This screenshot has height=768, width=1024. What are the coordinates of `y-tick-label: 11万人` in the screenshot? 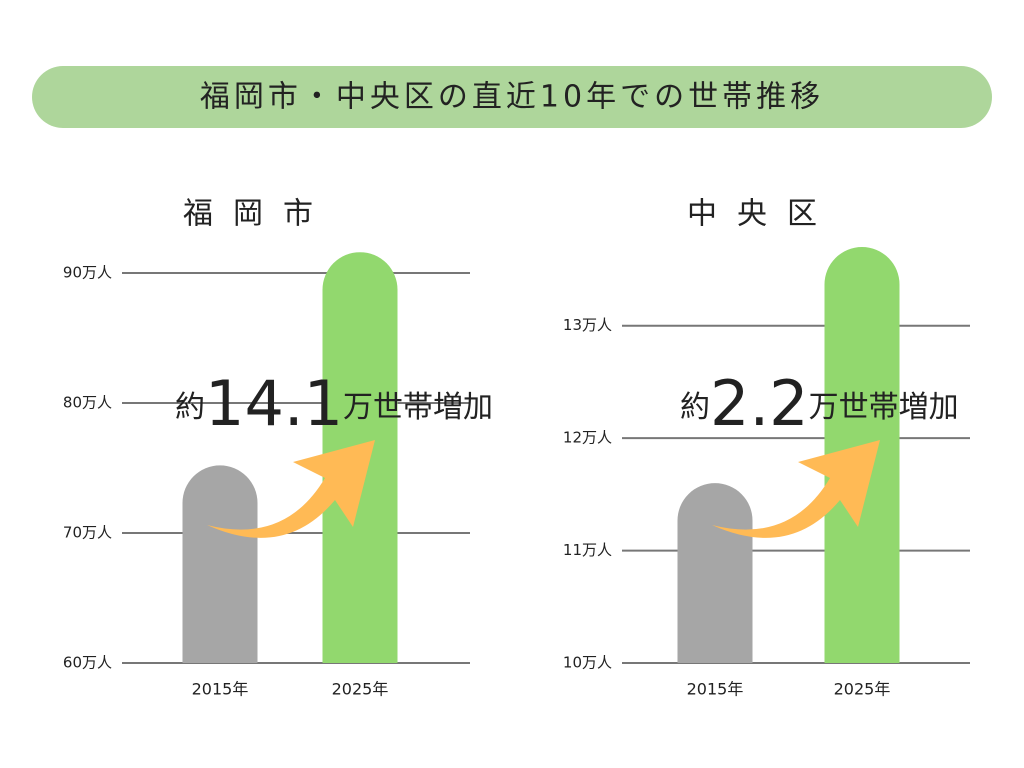 It's located at (587, 550).